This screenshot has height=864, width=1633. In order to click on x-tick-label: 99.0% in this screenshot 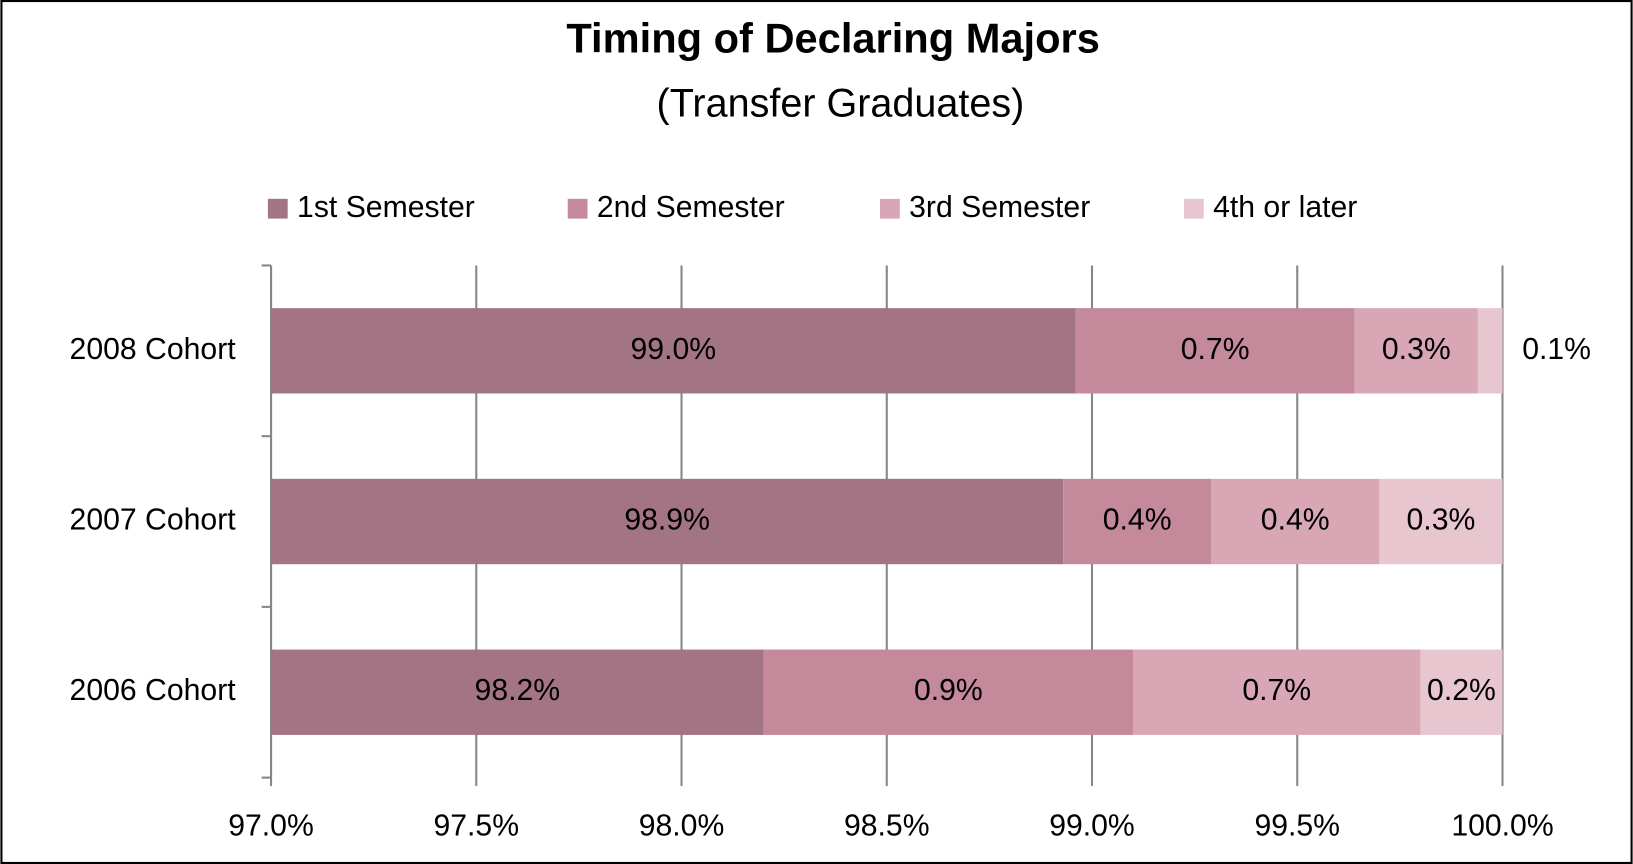, I will do `click(1092, 826)`.